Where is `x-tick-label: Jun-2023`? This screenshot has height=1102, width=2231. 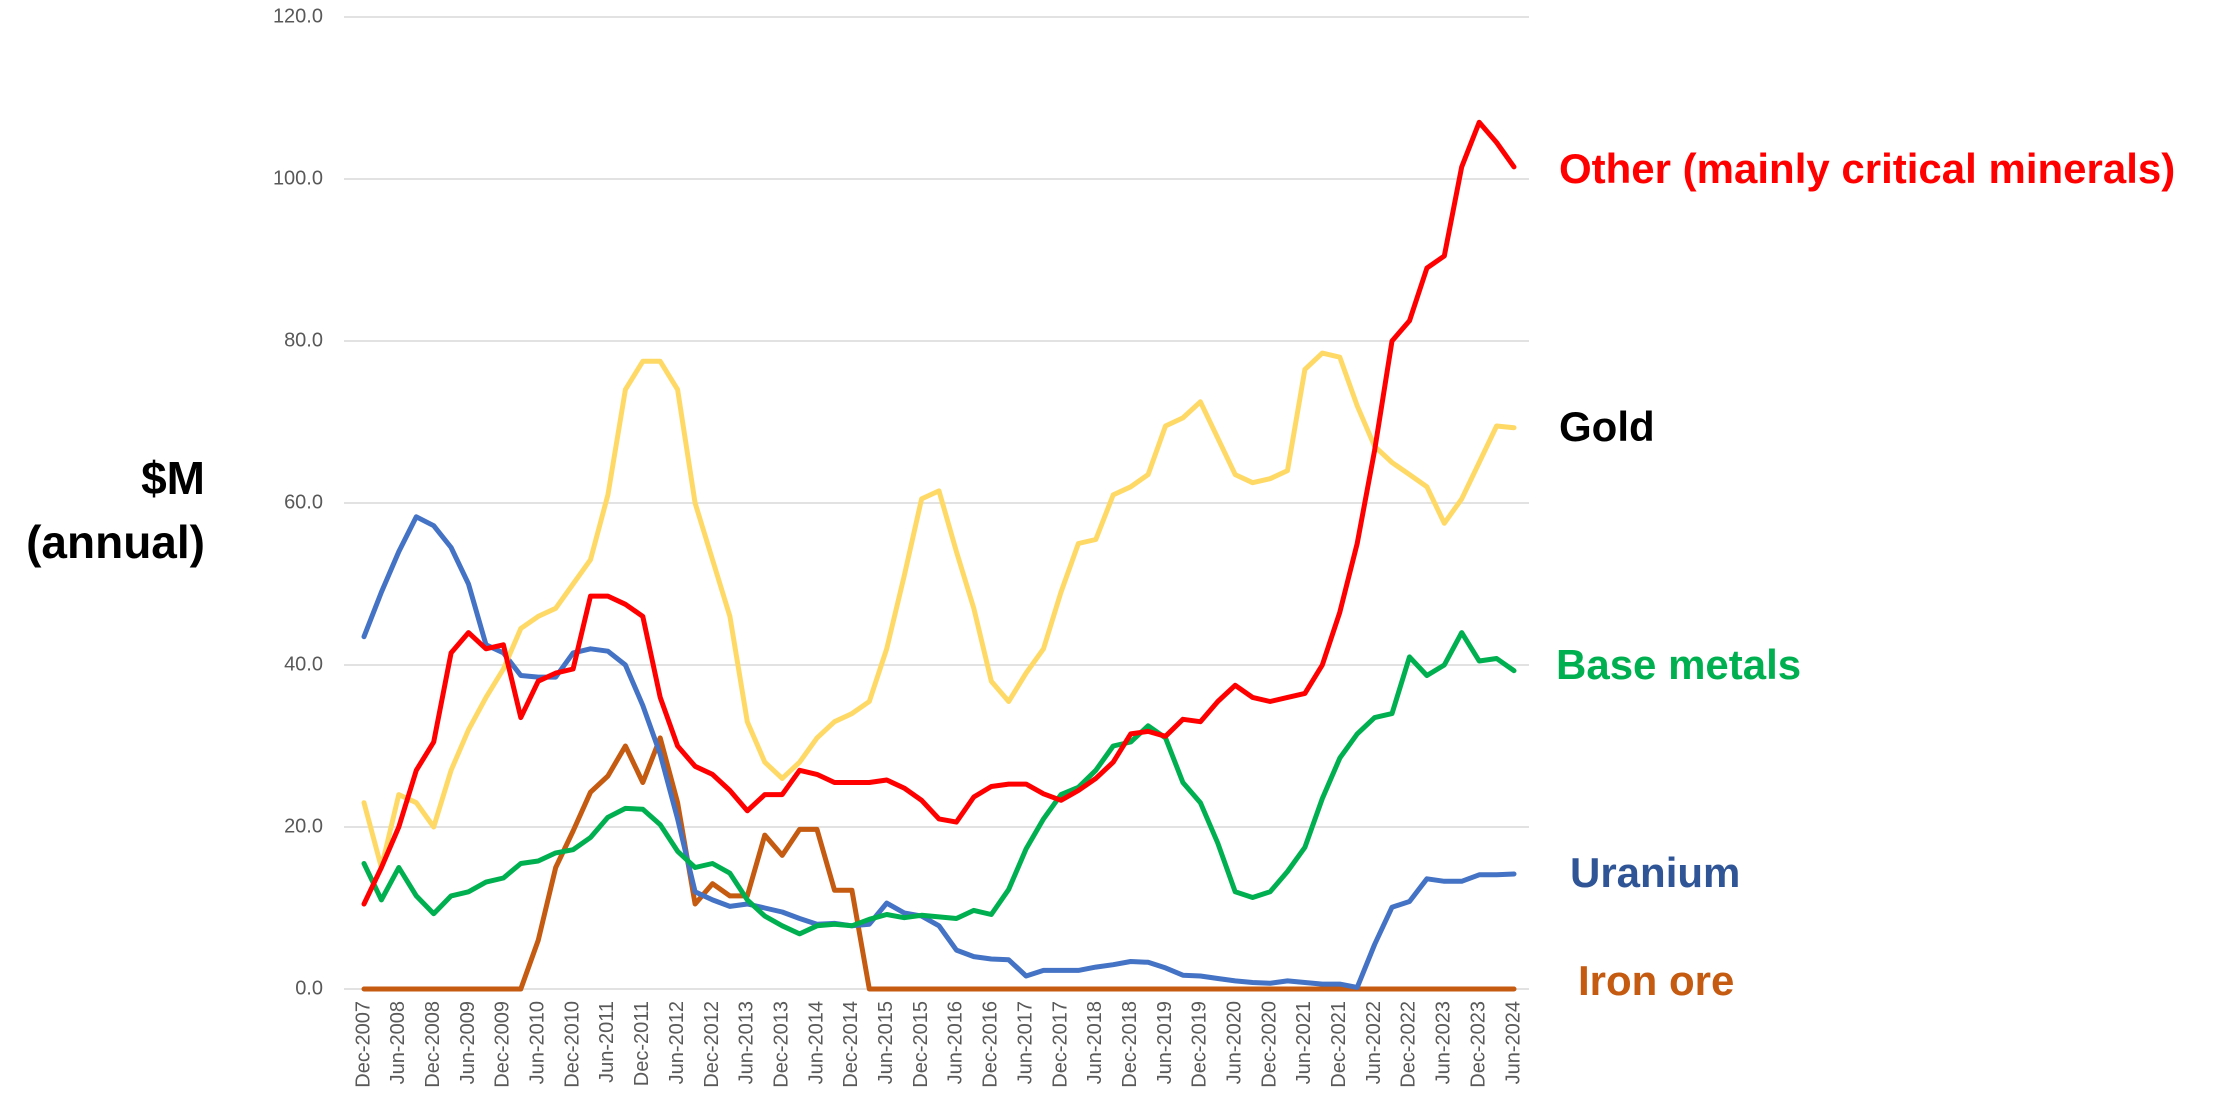 x-tick-label: Jun-2023 is located at coordinates (1444, 1042).